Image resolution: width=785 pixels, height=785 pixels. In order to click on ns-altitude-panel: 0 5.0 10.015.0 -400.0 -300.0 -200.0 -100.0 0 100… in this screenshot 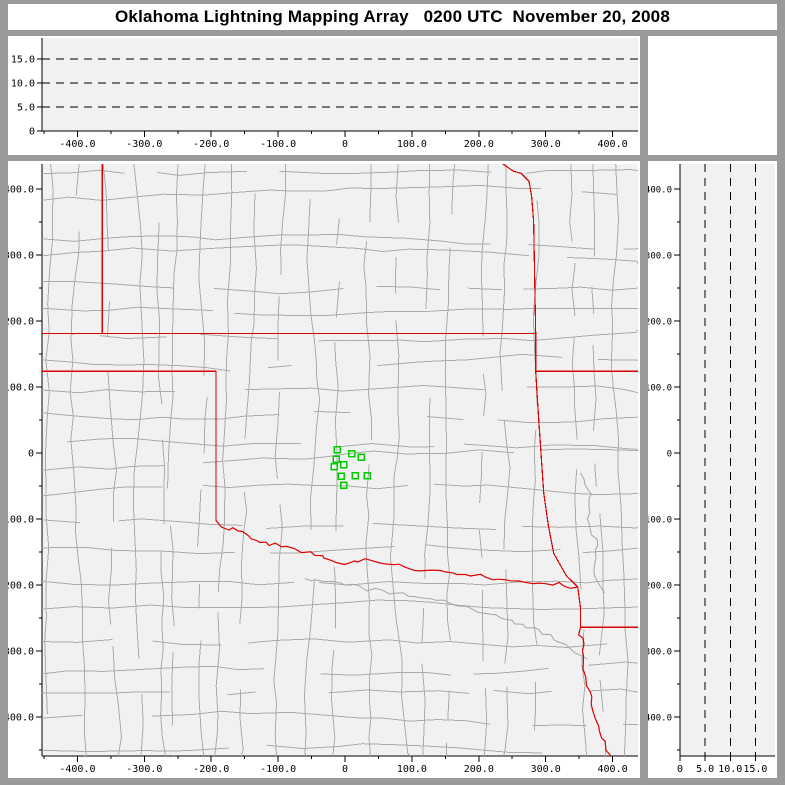, I will do `click(712, 469)`.